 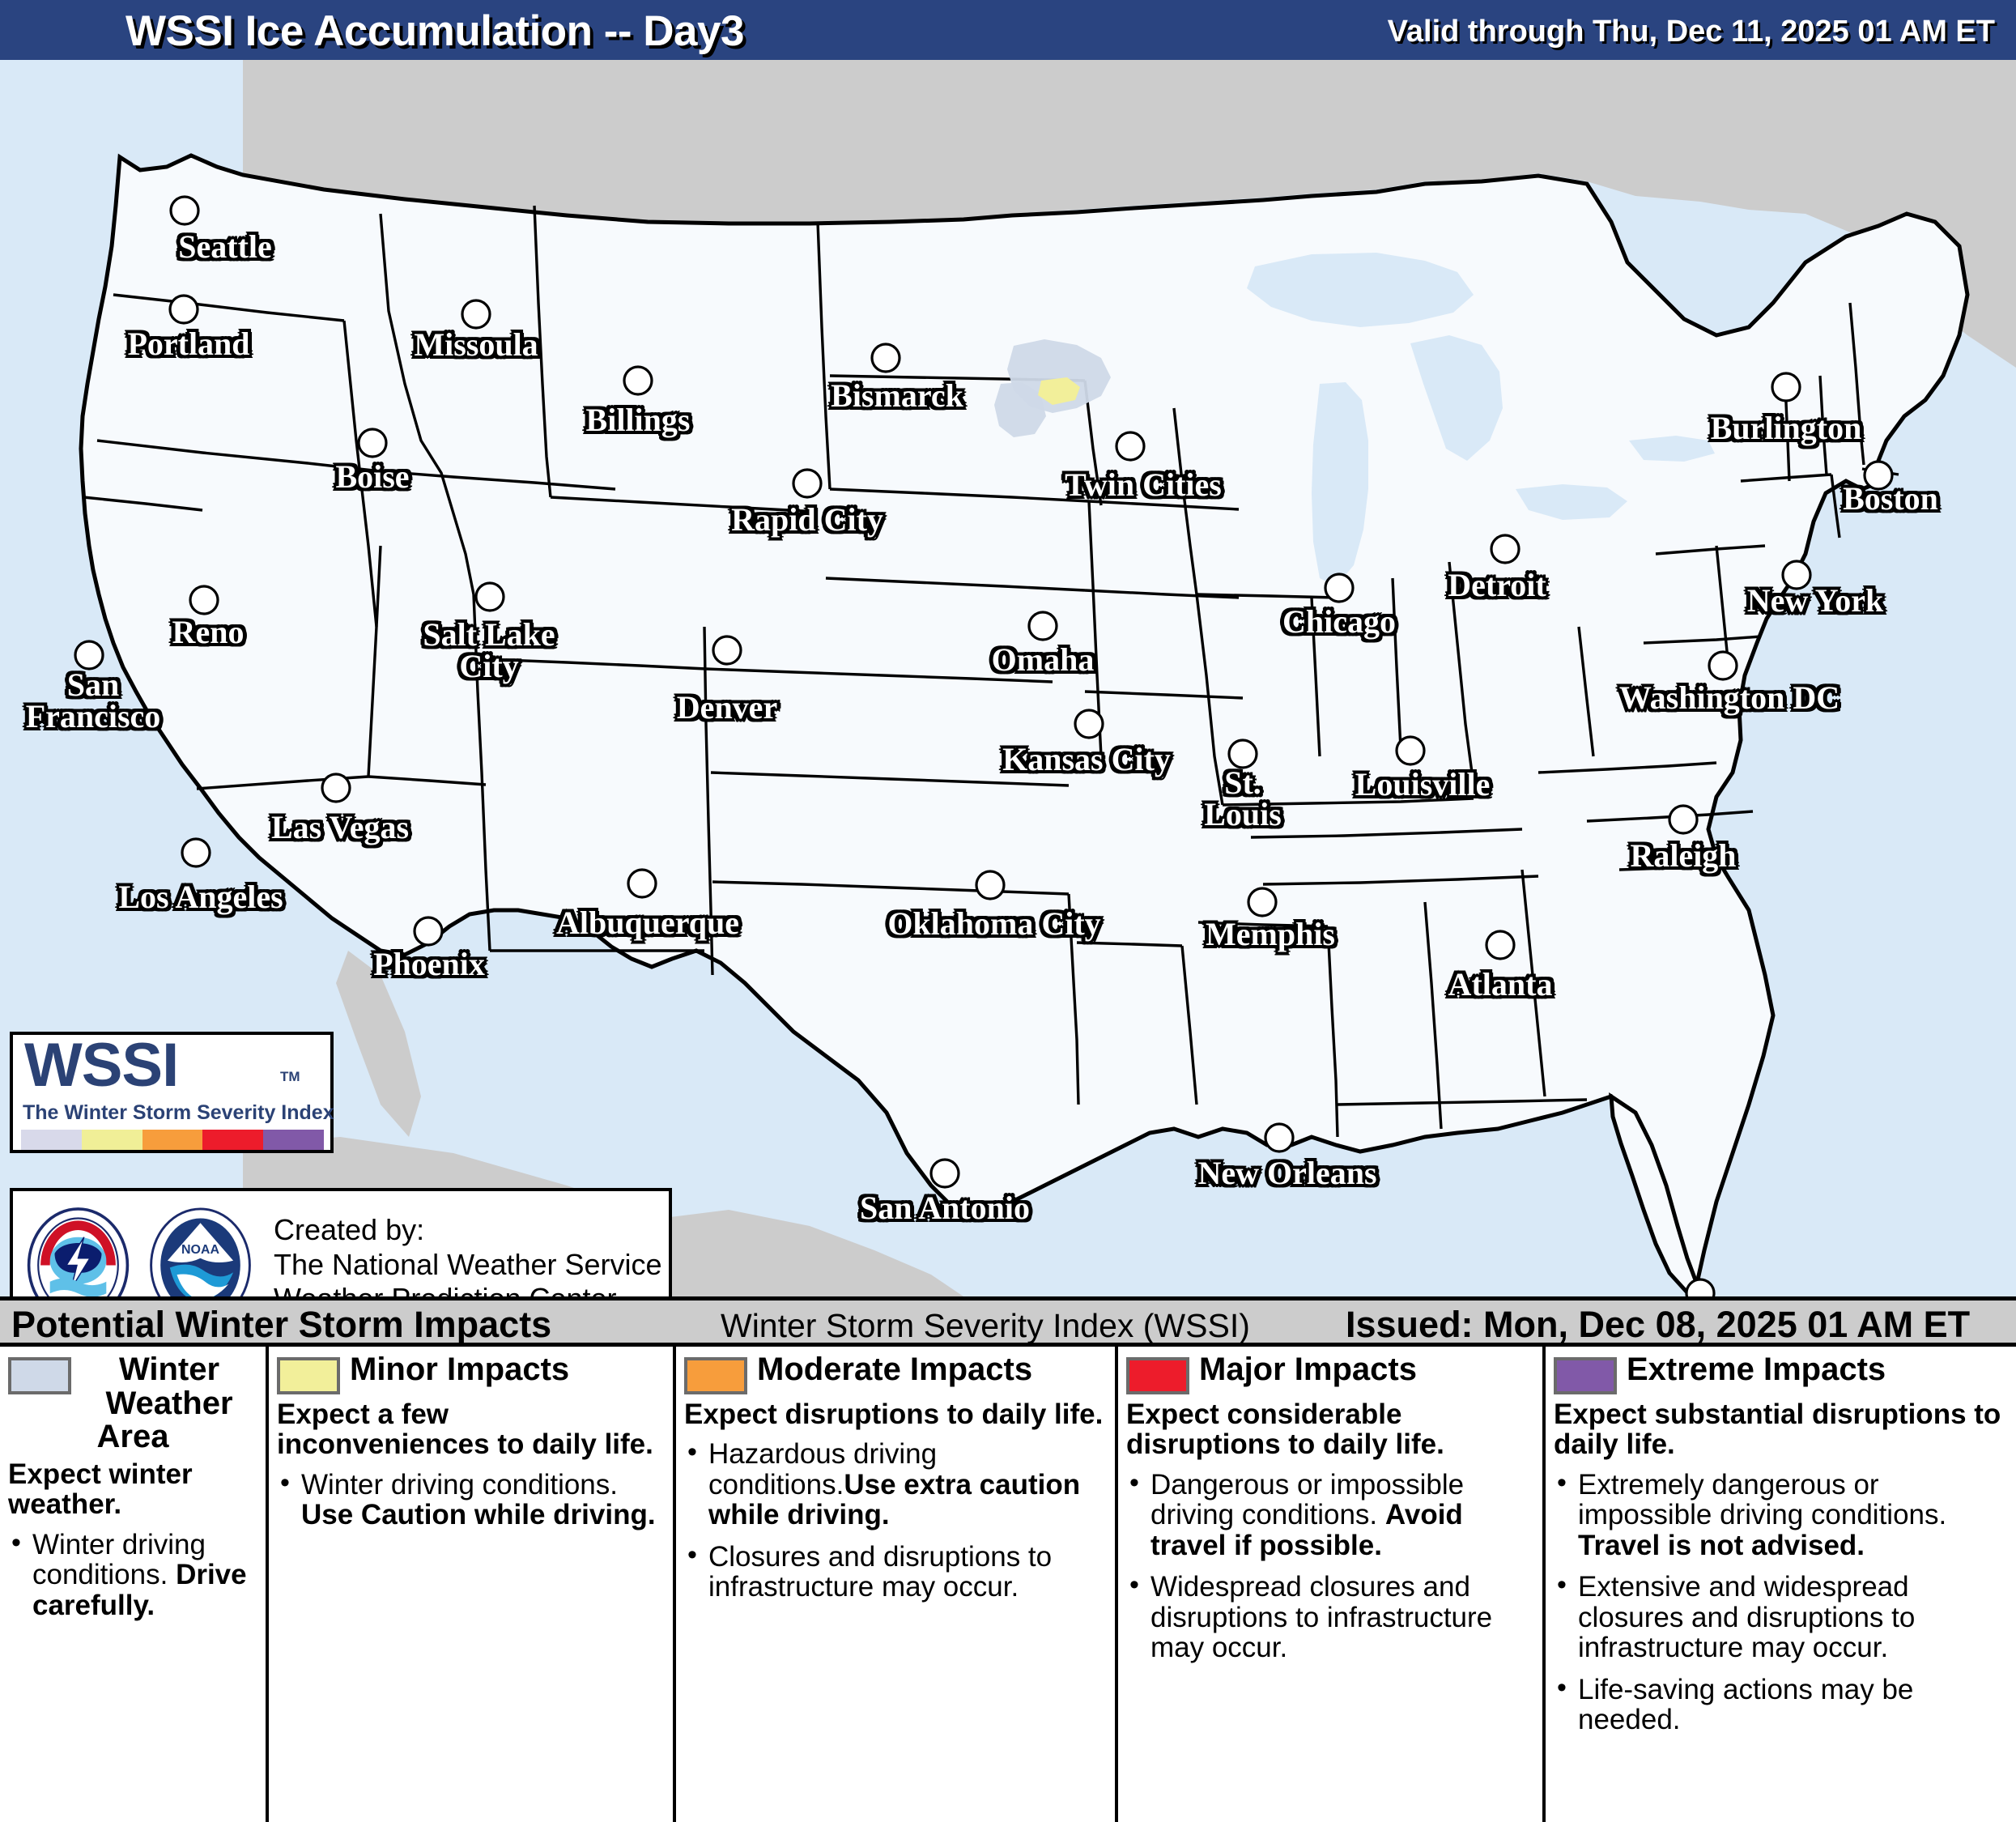 I want to click on legend-column-header: Minor Impacts, so click(x=471, y=1373).